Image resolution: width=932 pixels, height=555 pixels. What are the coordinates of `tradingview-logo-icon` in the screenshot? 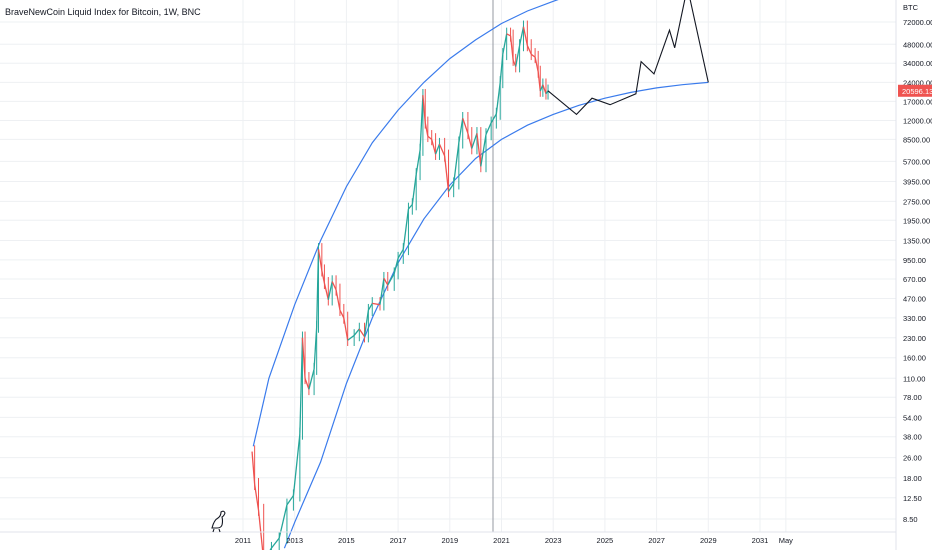 It's located at (218, 521).